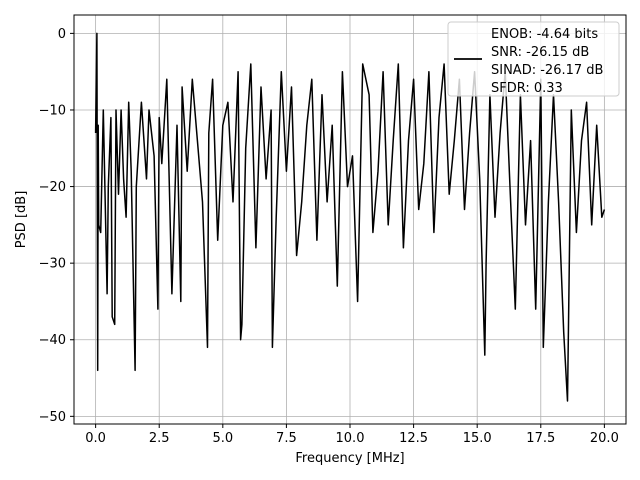 This screenshot has height=480, width=640. What do you see at coordinates (52, 110) in the screenshot?
I see `y-tick-label: −10` at bounding box center [52, 110].